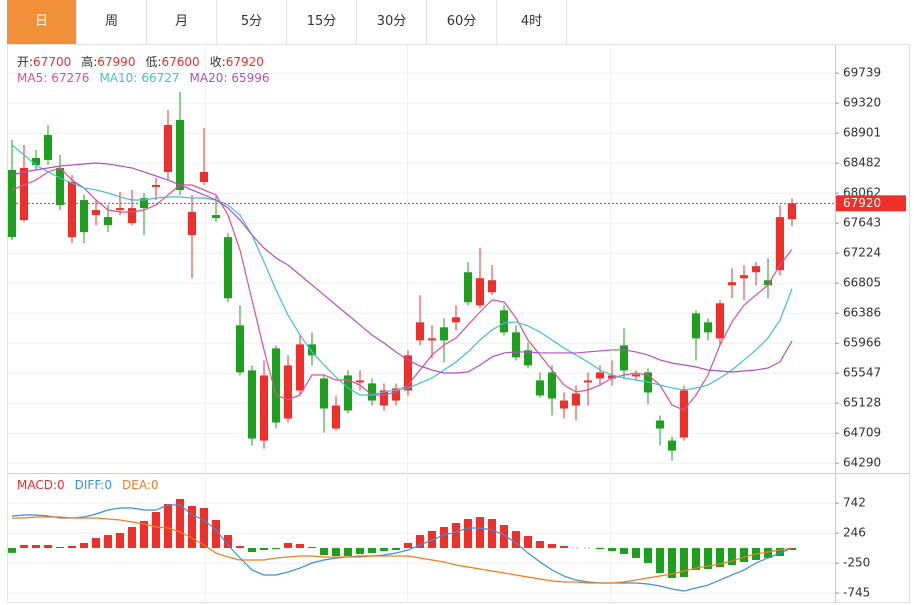 This screenshot has height=605, width=914. What do you see at coordinates (182, 22) in the screenshot?
I see `period-tab: 月` at bounding box center [182, 22].